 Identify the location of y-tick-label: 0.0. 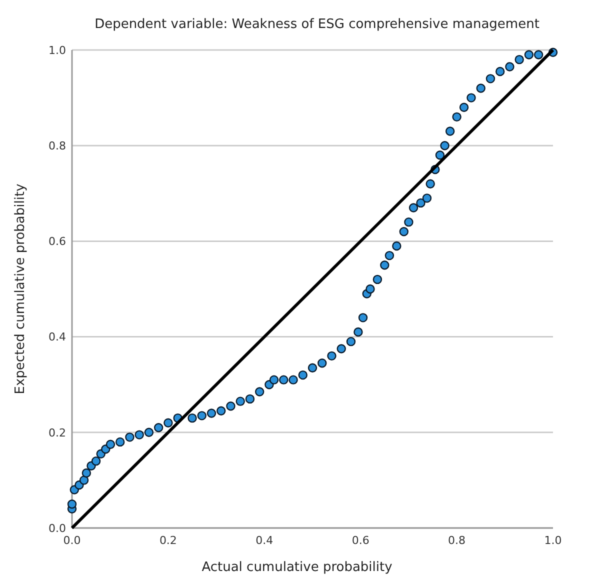
(57, 528).